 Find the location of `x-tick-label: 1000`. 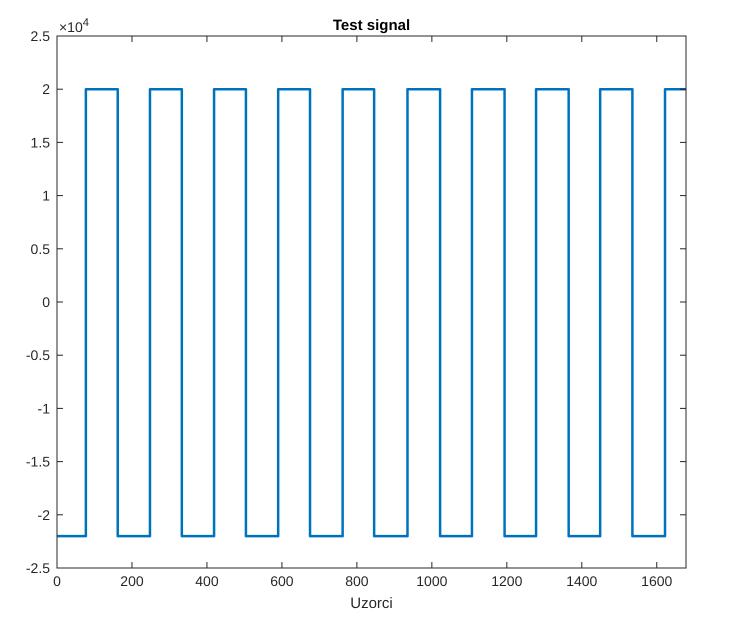

x-tick-label: 1000 is located at coordinates (432, 581).